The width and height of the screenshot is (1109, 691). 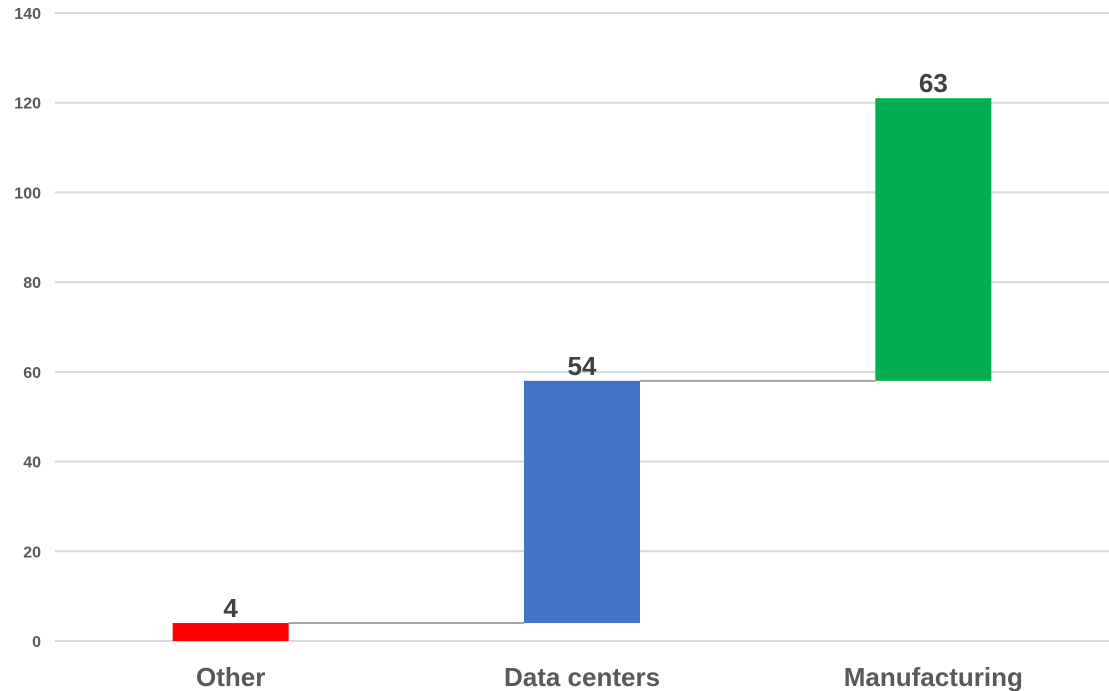 I want to click on y-tick-label: 40, so click(x=32, y=463).